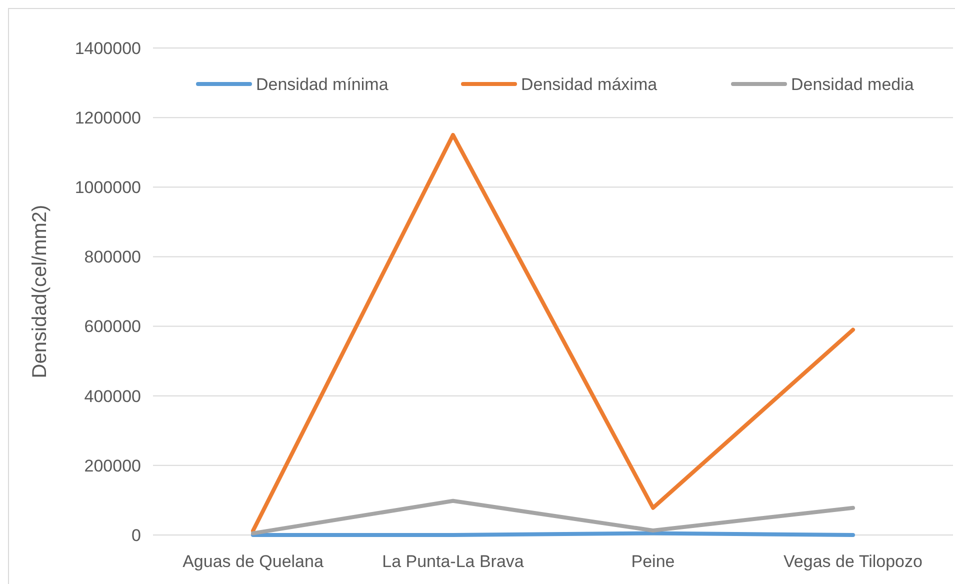  What do you see at coordinates (112, 326) in the screenshot?
I see `y-tick-label: 600000` at bounding box center [112, 326].